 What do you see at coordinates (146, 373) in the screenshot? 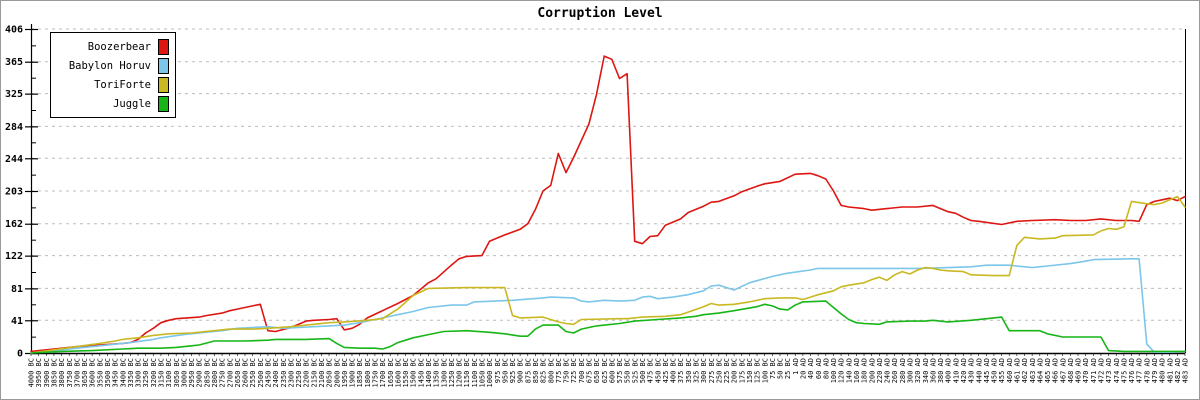
I see `svg-text: 3250 BC` at bounding box center [146, 373].